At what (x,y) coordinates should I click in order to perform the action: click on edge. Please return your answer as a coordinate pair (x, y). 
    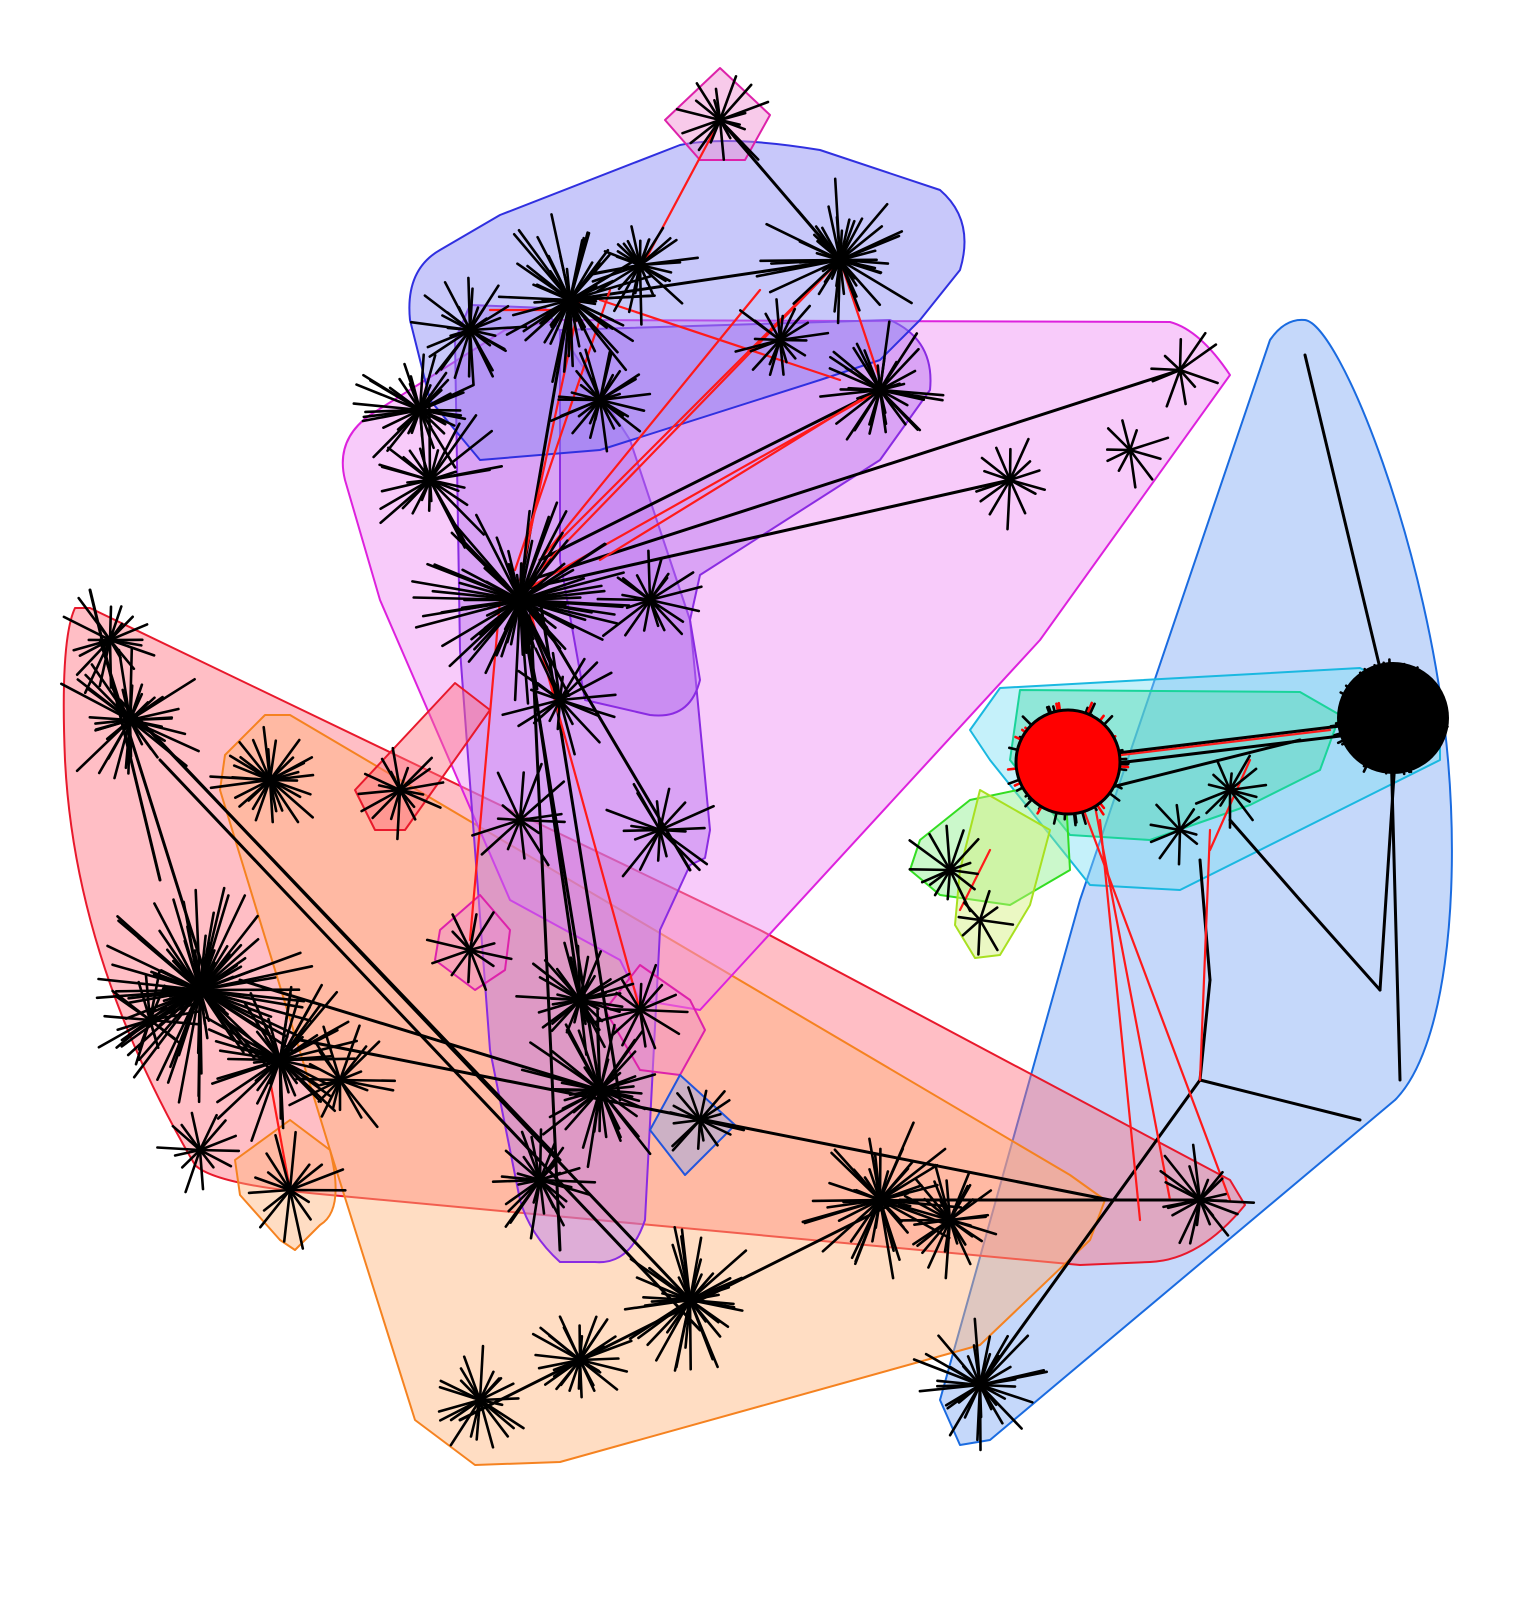
    Looking at the image, I should click on (545, 925).